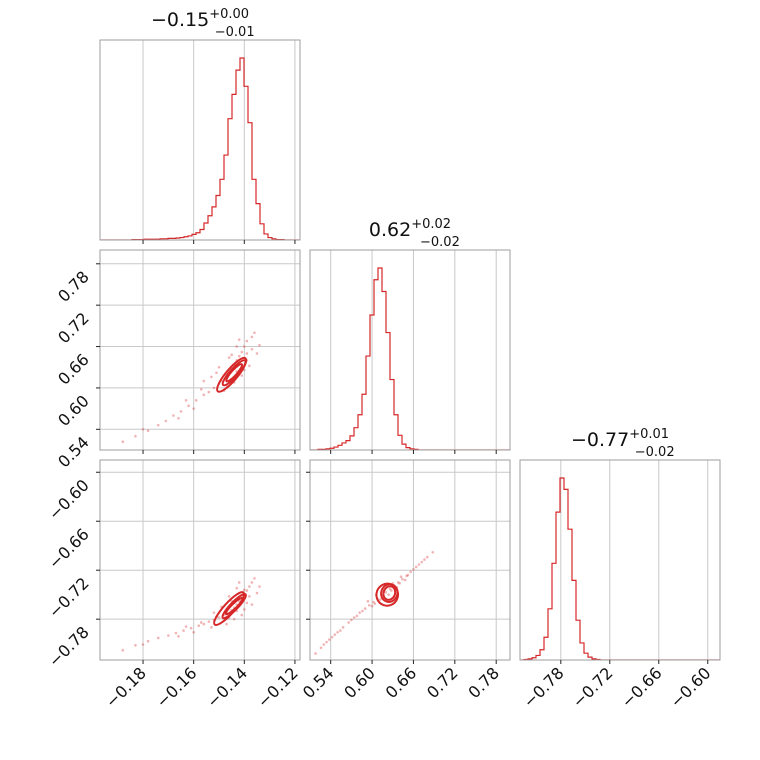 The image size is (760, 760). Describe the element at coordinates (69, 598) in the screenshot. I see `y-tick-label: −0.72` at that location.